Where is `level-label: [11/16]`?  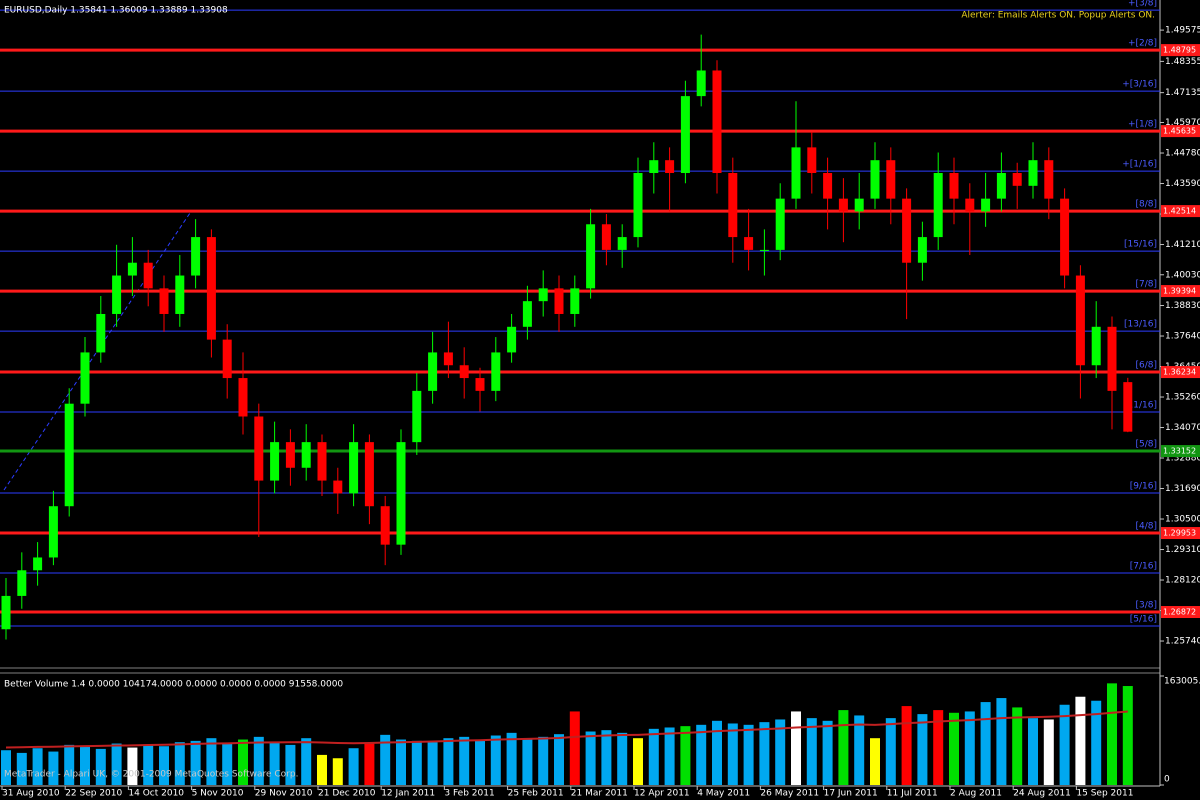 level-label: [11/16] is located at coordinates (1140, 406).